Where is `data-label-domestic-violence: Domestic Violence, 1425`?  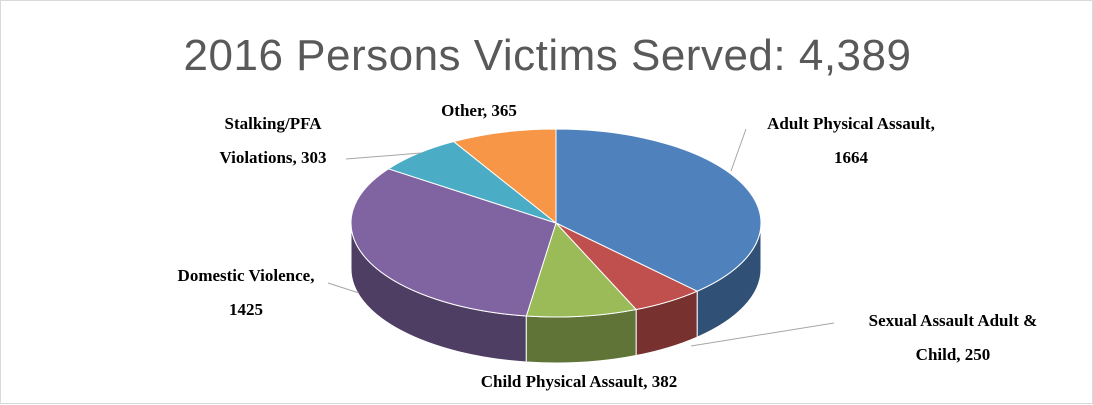 data-label-domestic-violence: Domestic Violence, 1425 is located at coordinates (246, 292).